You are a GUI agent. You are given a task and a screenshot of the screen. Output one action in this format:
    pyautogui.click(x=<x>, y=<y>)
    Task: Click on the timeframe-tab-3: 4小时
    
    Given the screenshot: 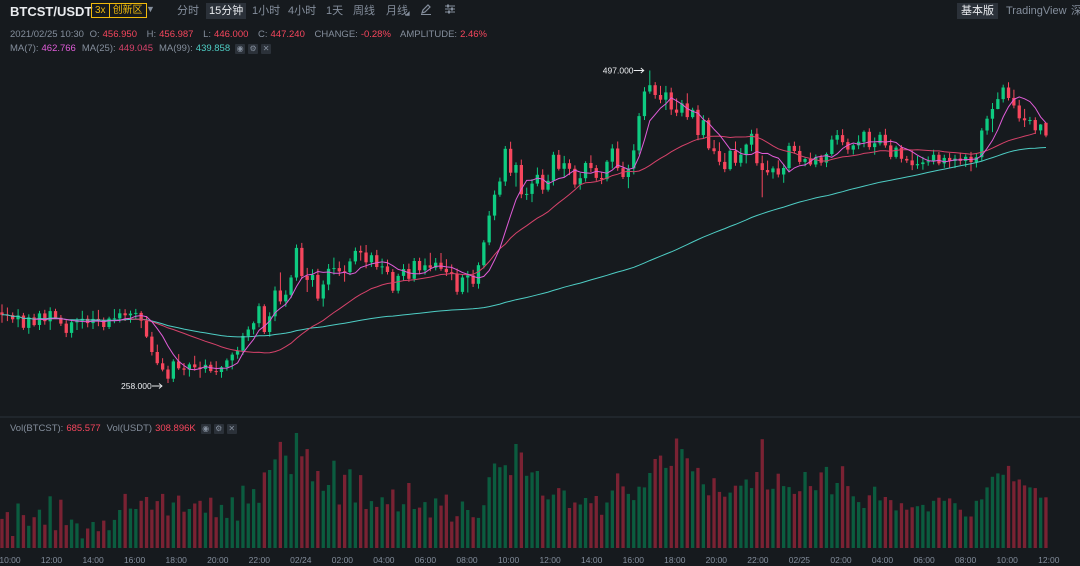 What is the action you would take?
    pyautogui.click(x=302, y=11)
    